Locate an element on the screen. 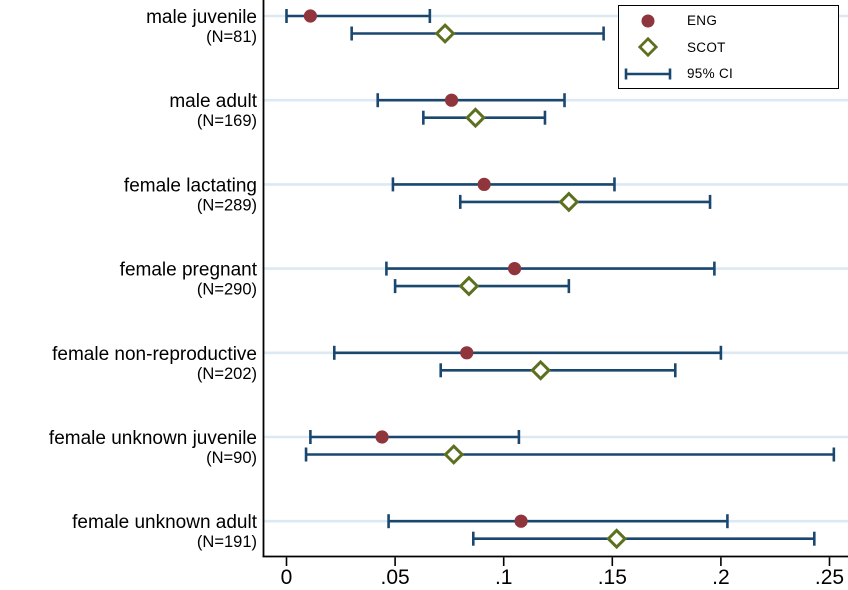 The height and width of the screenshot is (590, 848). category-label: male juvenile is located at coordinates (201, 17).